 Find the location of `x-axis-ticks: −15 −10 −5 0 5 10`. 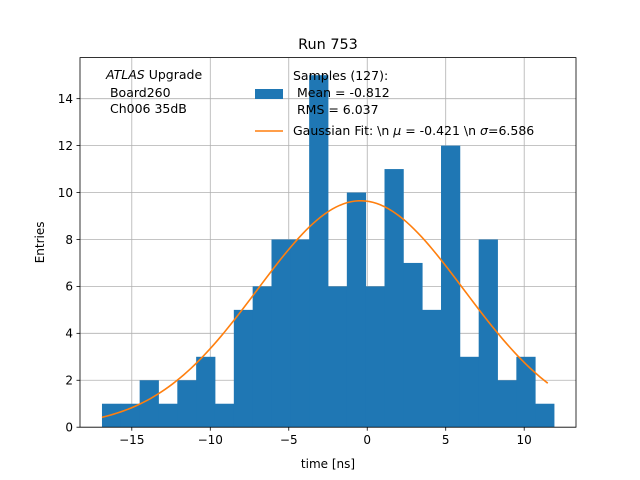

x-axis-ticks: −15 −10 −5 0 5 10 is located at coordinates (325, 437).